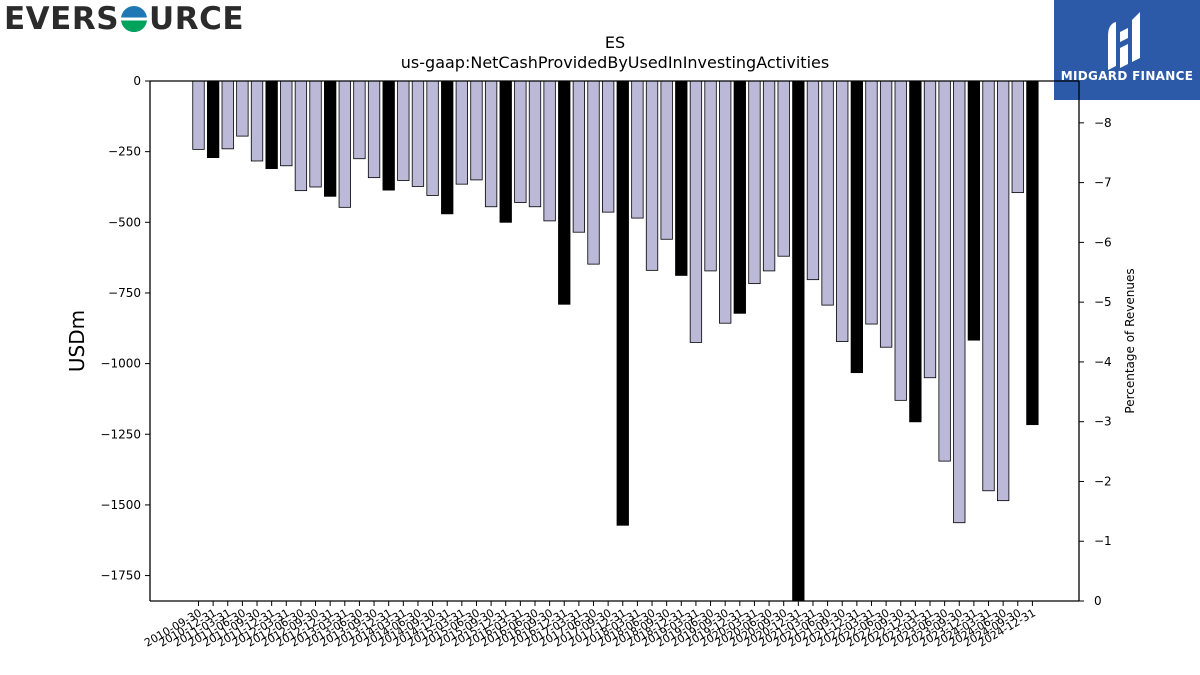 The height and width of the screenshot is (675, 1200). Describe the element at coordinates (1103, 362) in the screenshot. I see `y2-tick-label: −4` at that location.